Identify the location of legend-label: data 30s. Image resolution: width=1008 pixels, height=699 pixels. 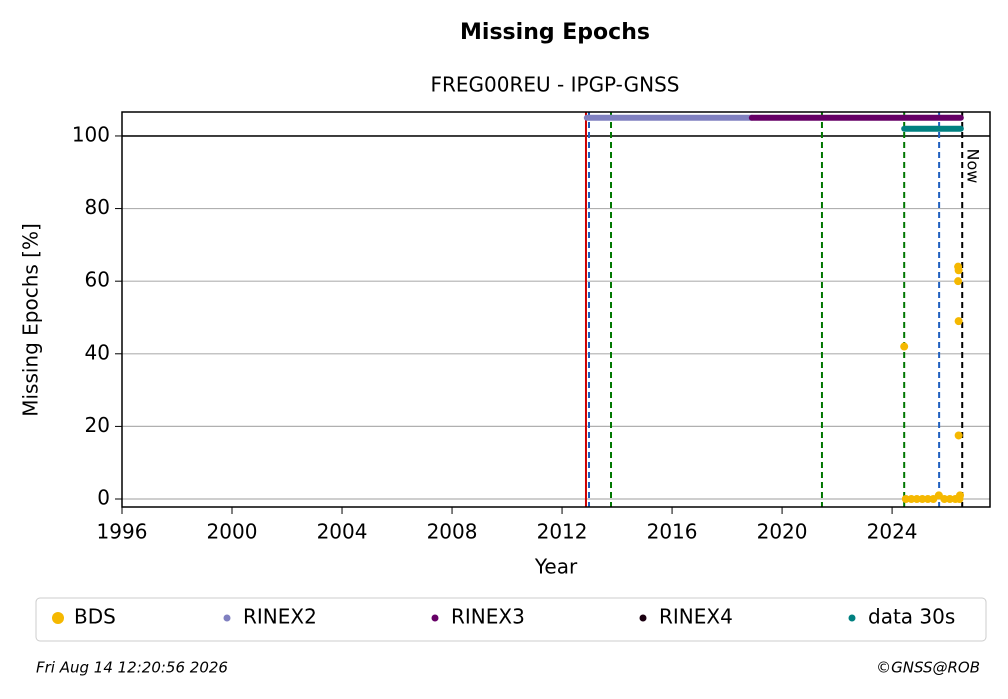
(911, 617).